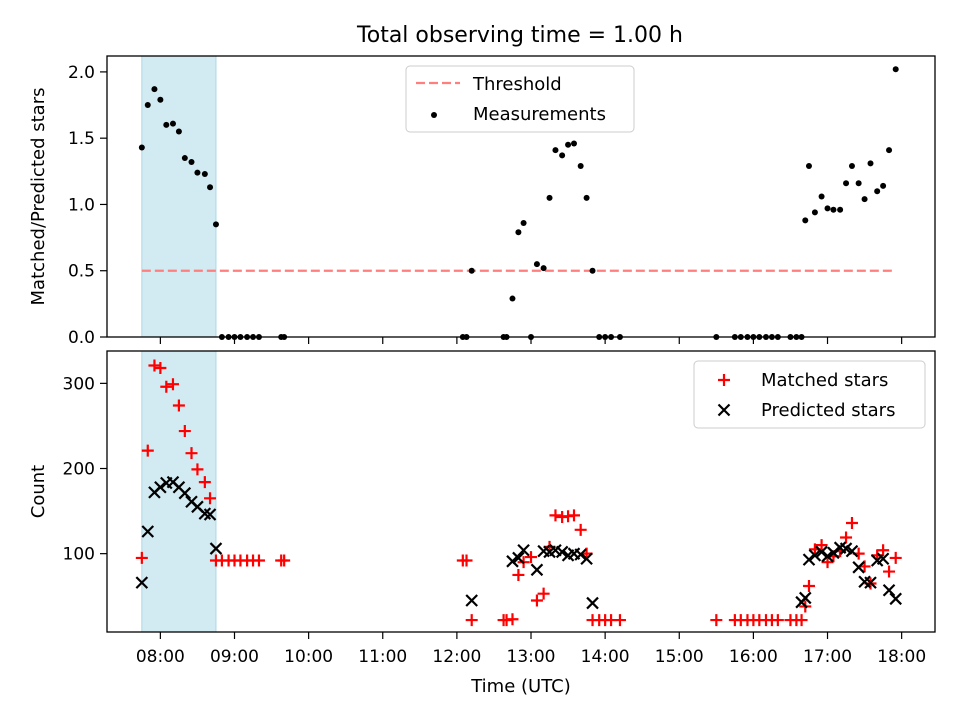 This screenshot has width=960, height=720. What do you see at coordinates (827, 657) in the screenshot?
I see `xtick-label: 17:00` at bounding box center [827, 657].